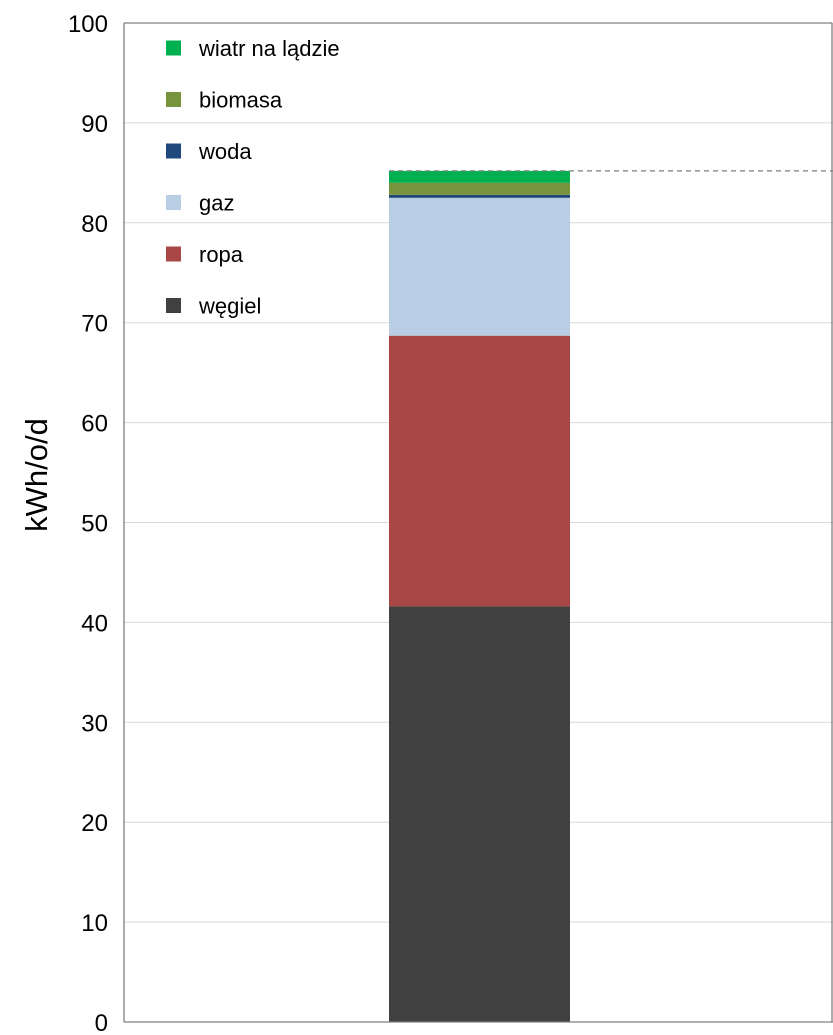 The height and width of the screenshot is (1035, 833). What do you see at coordinates (94, 324) in the screenshot?
I see `y-tick-label: 70` at bounding box center [94, 324].